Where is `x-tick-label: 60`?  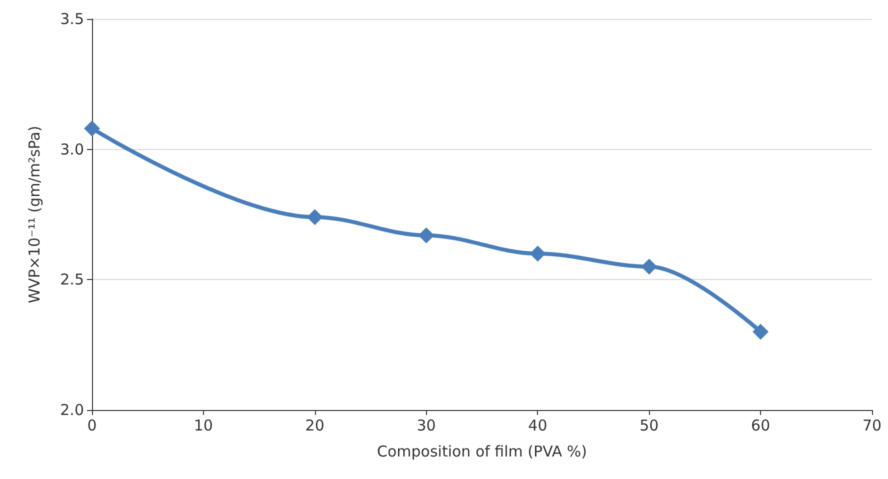 x-tick-label: 60 is located at coordinates (760, 425).